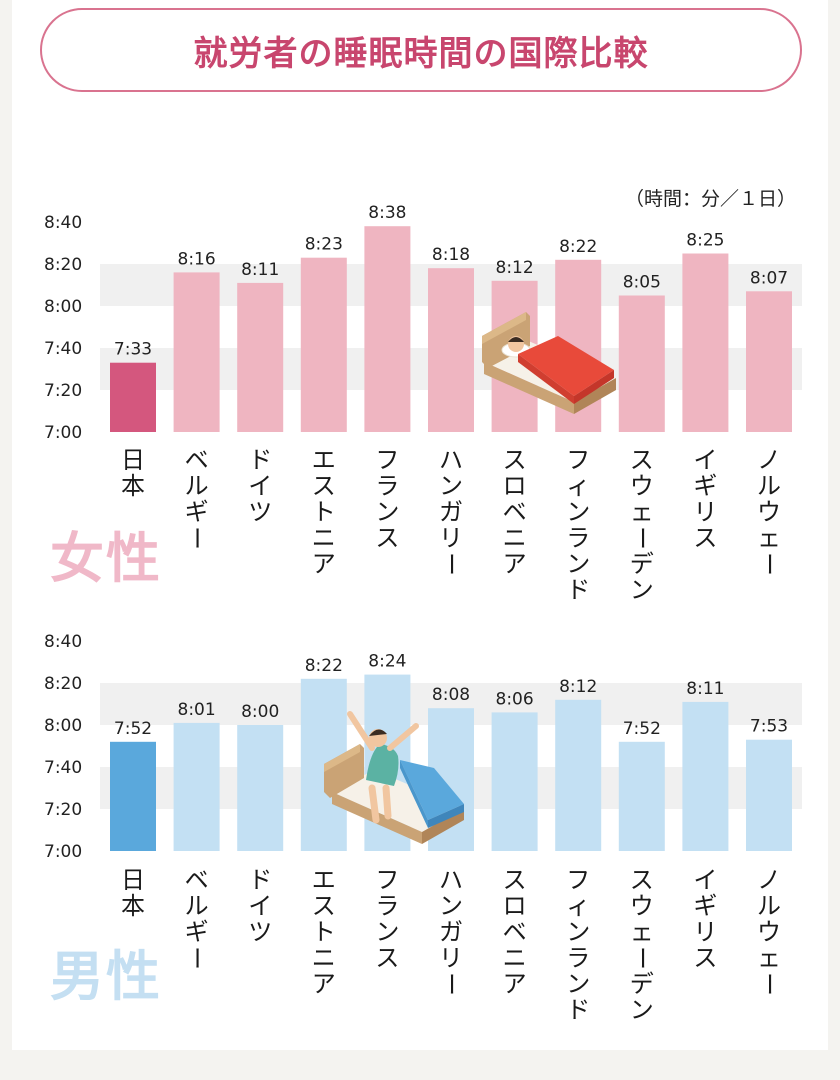 This screenshot has height=1080, width=840. I want to click on category-label-char: ロ, so click(515, 486).